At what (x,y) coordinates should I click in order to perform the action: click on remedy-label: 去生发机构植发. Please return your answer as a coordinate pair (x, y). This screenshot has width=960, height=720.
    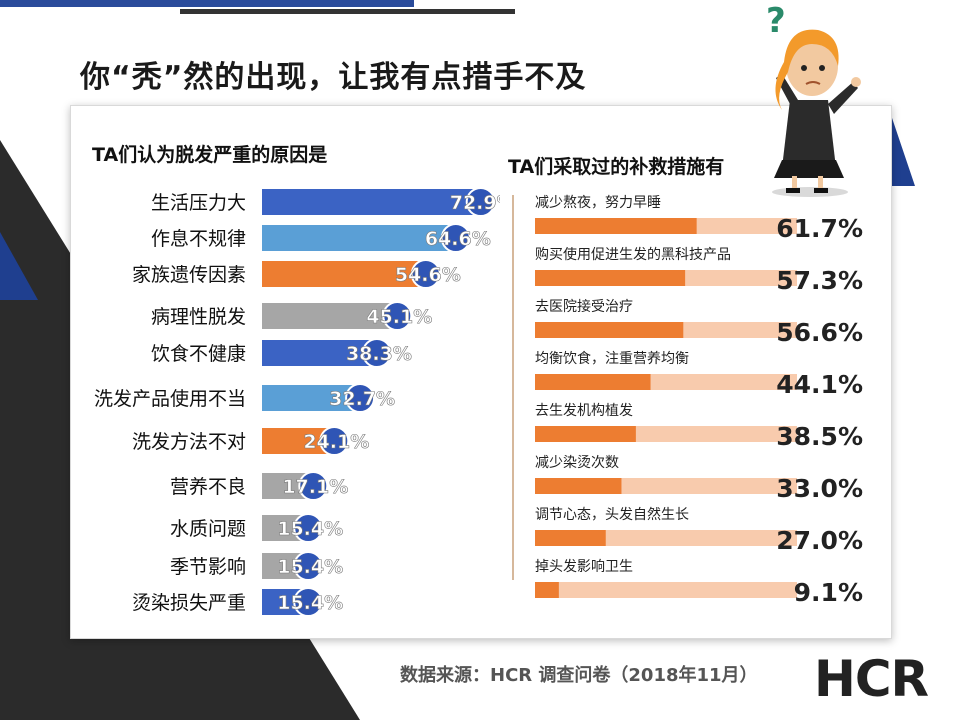
    Looking at the image, I should click on (584, 411).